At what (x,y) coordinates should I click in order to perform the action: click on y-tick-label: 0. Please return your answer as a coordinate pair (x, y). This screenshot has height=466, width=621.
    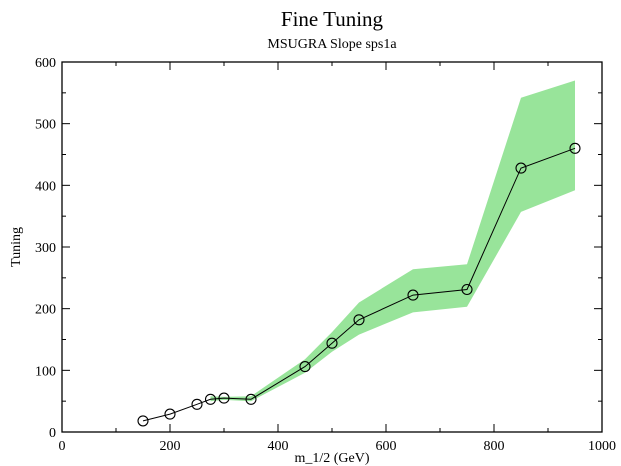
    Looking at the image, I should click on (52, 433).